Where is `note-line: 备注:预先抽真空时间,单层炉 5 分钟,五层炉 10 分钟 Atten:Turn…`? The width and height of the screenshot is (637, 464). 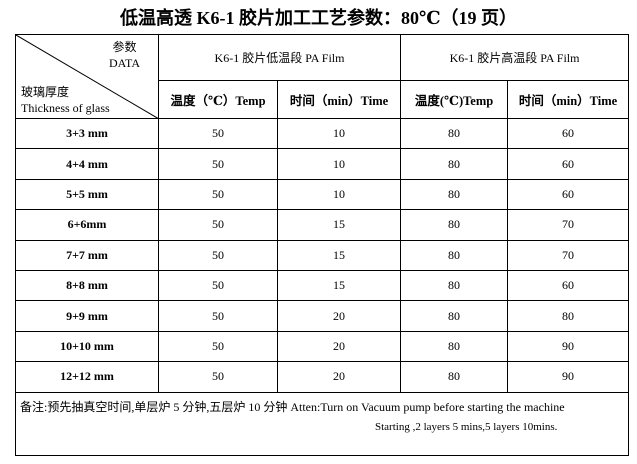
note-line: 备注:预先抽真空时间,单层炉 5 分钟,五层炉 10 分钟 Atten:Turn… is located at coordinates (292, 406).